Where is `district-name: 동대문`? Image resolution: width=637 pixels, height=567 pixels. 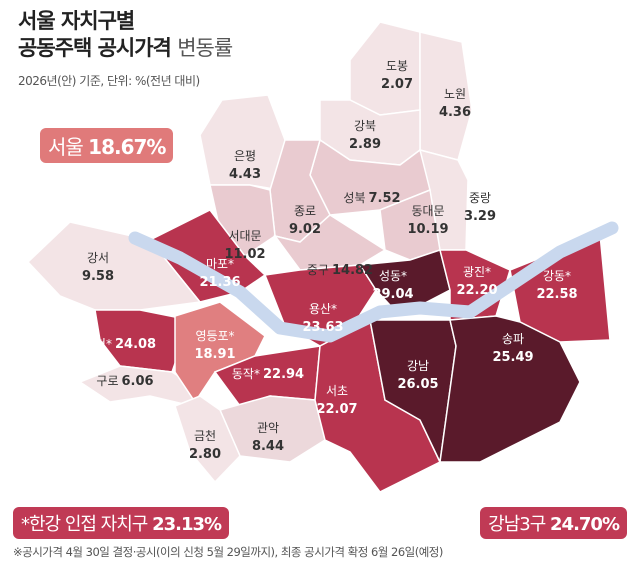 district-name: 동대문 is located at coordinates (427, 211).